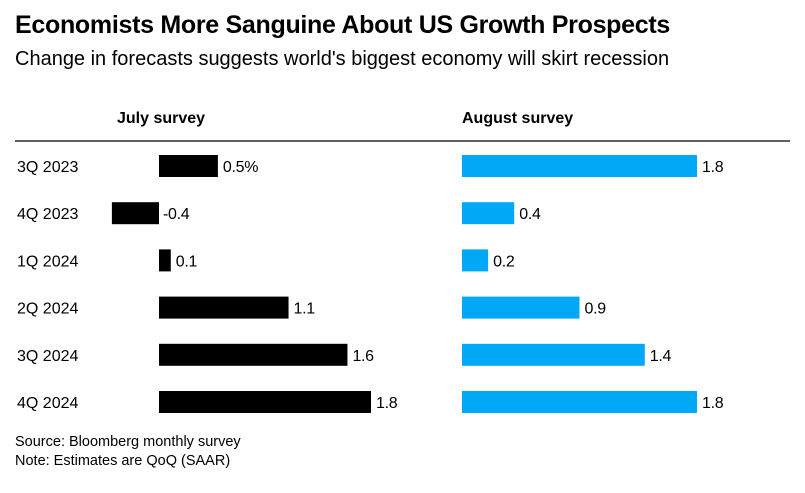  Describe the element at coordinates (517, 118) in the screenshot. I see `panel-header-august: August survey` at that location.